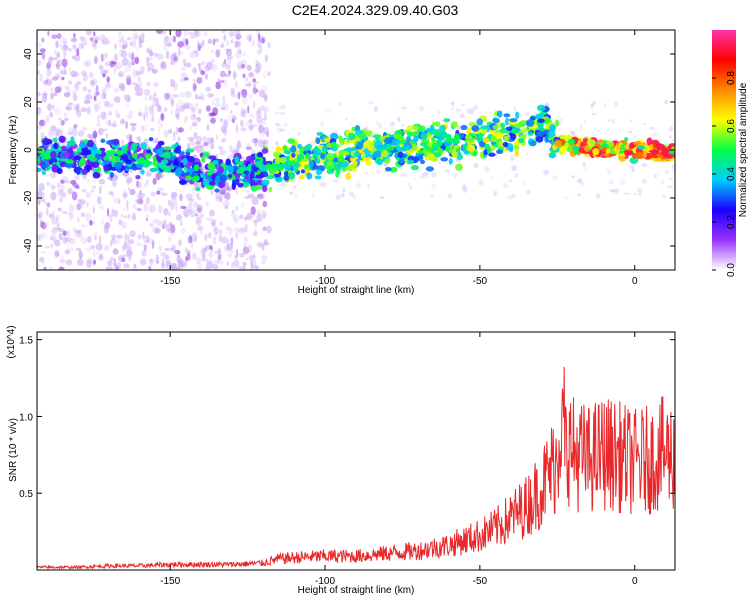  I want to click on colorbar-gradient, so click(724, 150).